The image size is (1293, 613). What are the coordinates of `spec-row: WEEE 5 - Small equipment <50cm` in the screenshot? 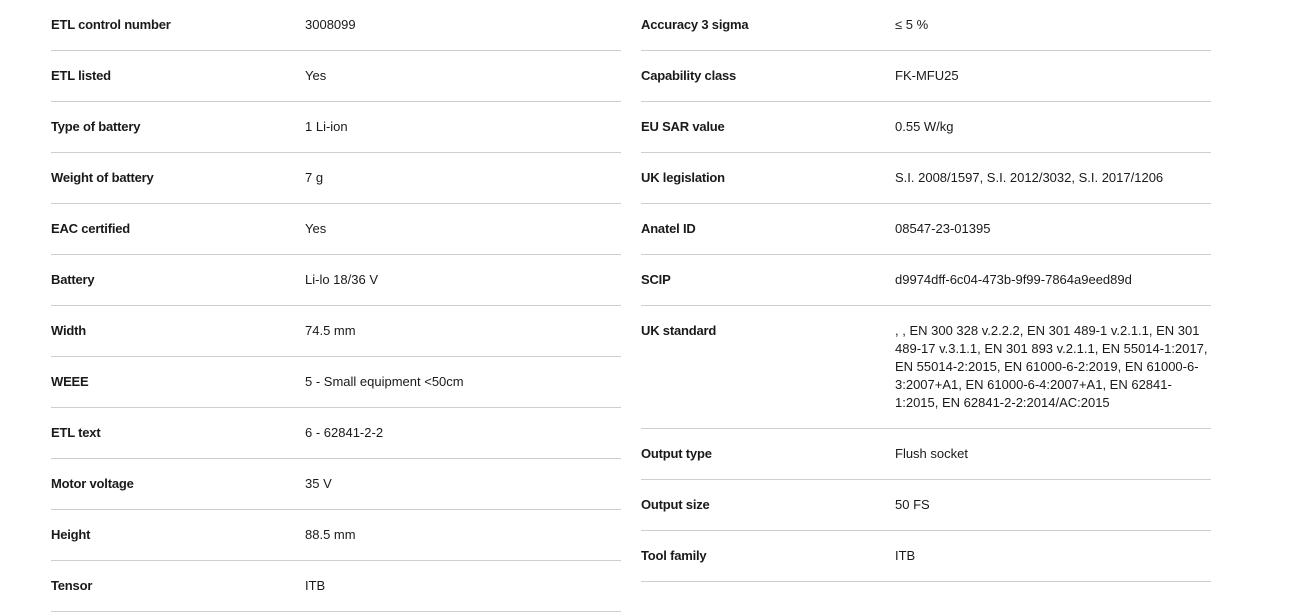 It's located at (336, 382).